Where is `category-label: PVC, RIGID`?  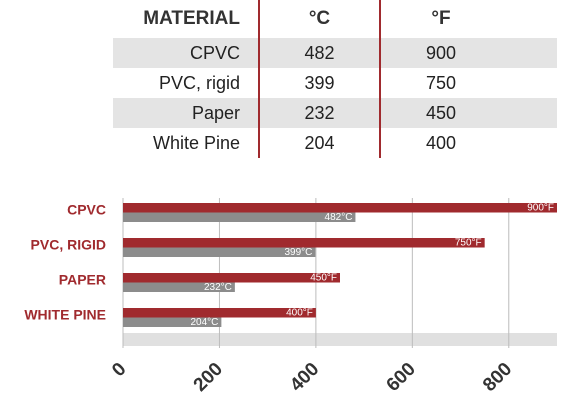 category-label: PVC, RIGID is located at coordinates (68, 245).